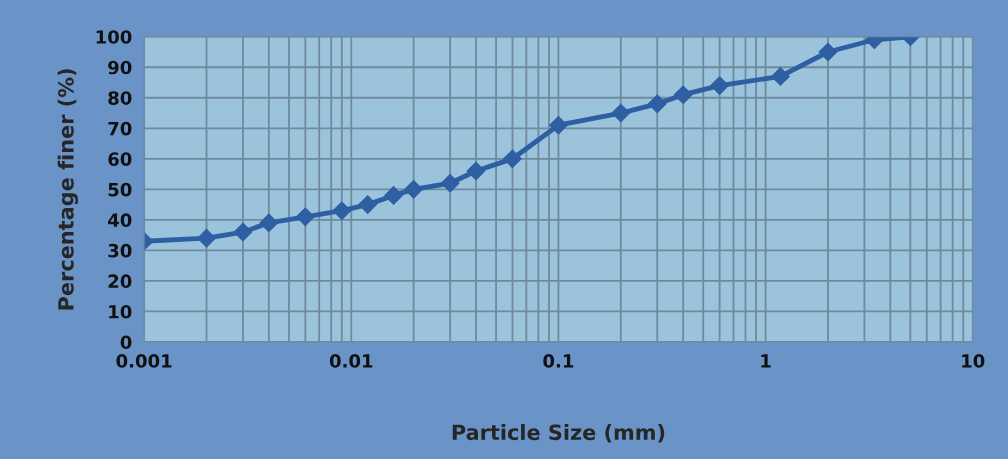 This screenshot has width=1008, height=459. I want to click on y-tick-label: 20, so click(120, 281).